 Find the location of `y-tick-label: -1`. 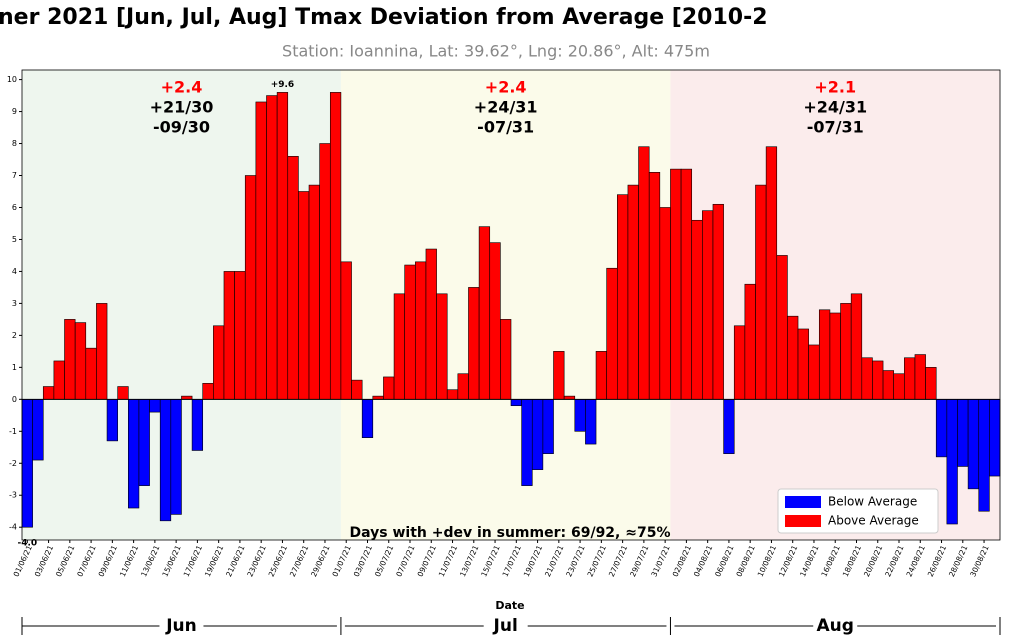

y-tick-label: -1 is located at coordinates (13, 431).